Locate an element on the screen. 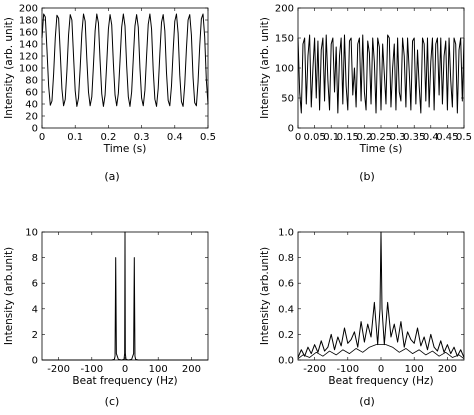 The height and width of the screenshot is (415, 474). y-tick-label: 160 is located at coordinates (28, 33).